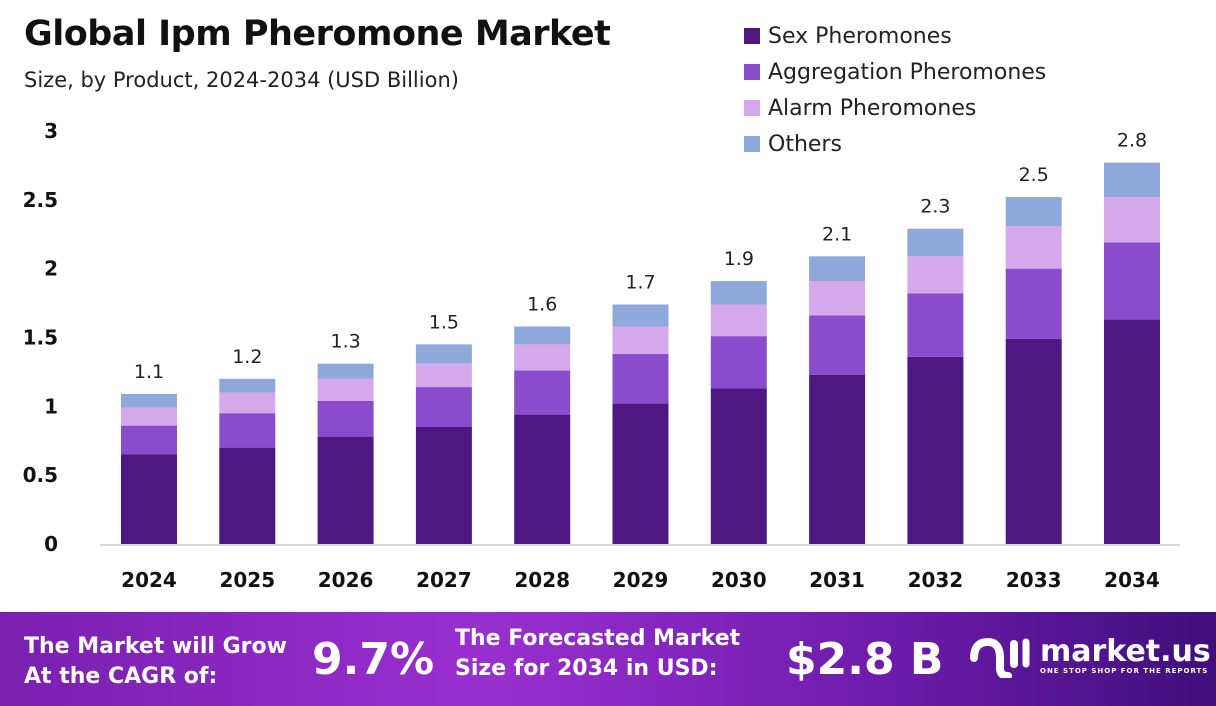 The image size is (1216, 706). I want to click on y-tick-label: 2, so click(51, 269).